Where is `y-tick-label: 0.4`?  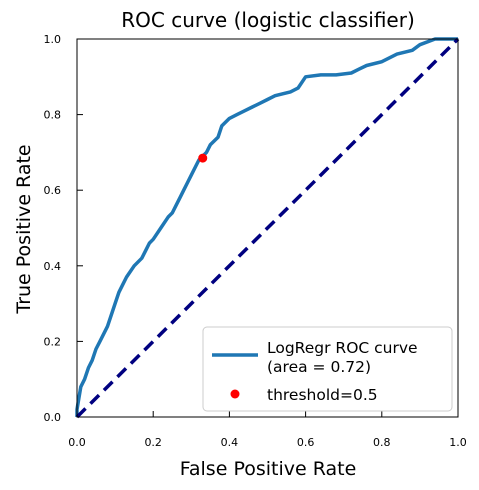 y-tick-label: 0.4 is located at coordinates (53, 266).